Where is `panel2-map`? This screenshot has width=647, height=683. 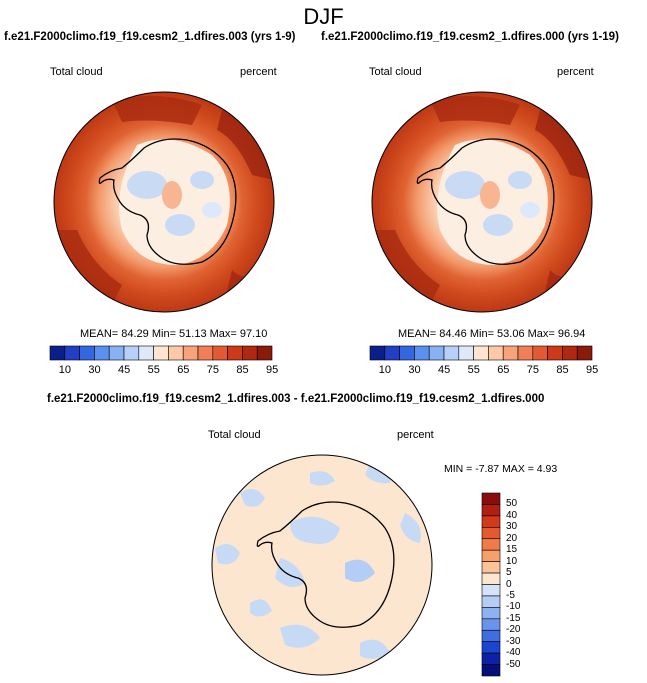 panel2-map is located at coordinates (482, 202).